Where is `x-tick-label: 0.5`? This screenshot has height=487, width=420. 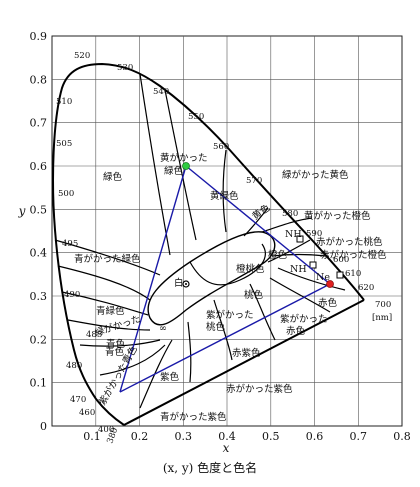 x-tick-label: 0.5 is located at coordinates (271, 436).